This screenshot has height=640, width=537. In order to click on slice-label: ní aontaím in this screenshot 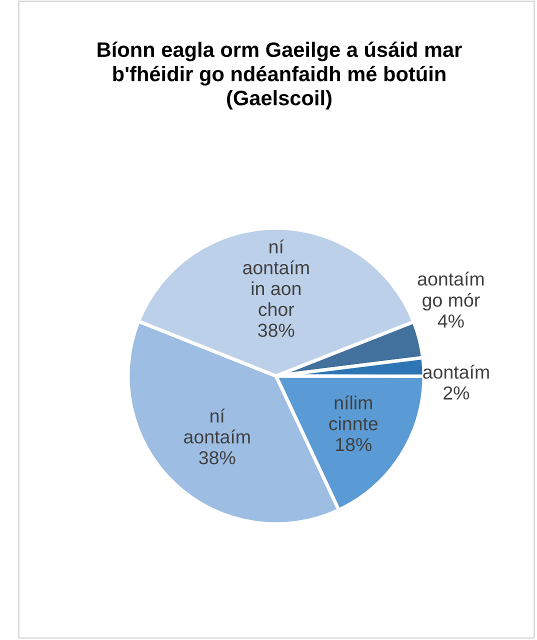, I will do `click(217, 426)`.